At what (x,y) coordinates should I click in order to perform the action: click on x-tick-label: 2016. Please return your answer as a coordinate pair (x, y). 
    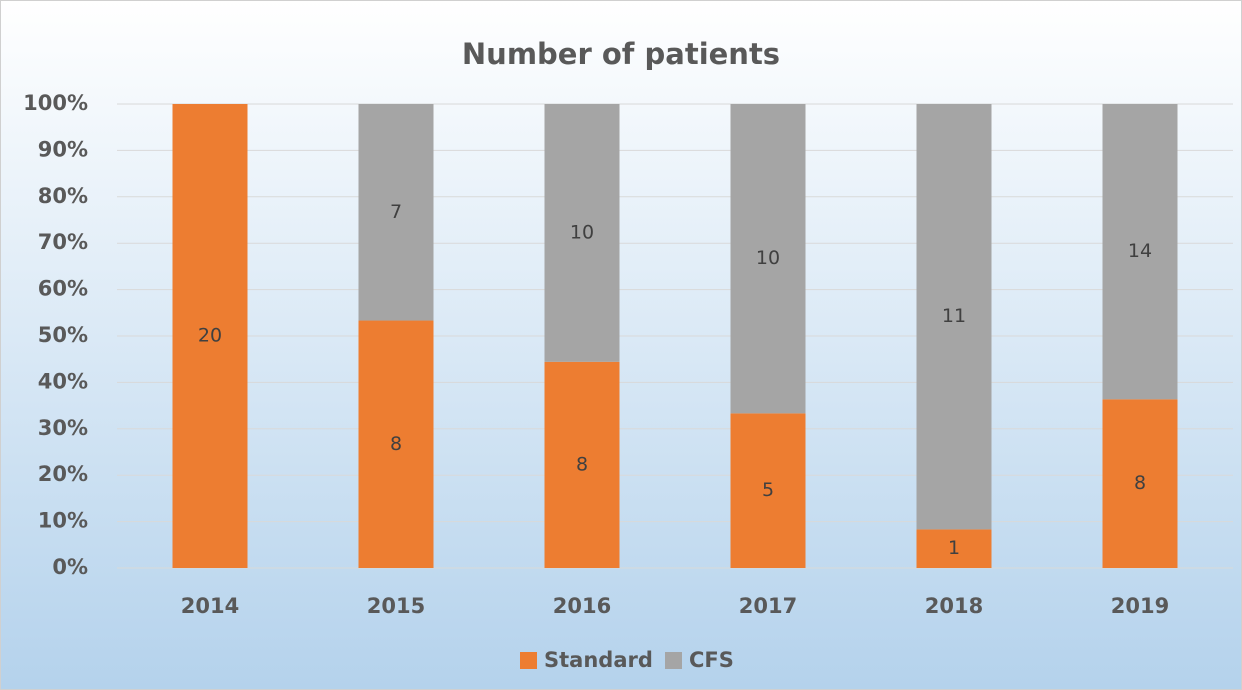
    Looking at the image, I should click on (582, 606).